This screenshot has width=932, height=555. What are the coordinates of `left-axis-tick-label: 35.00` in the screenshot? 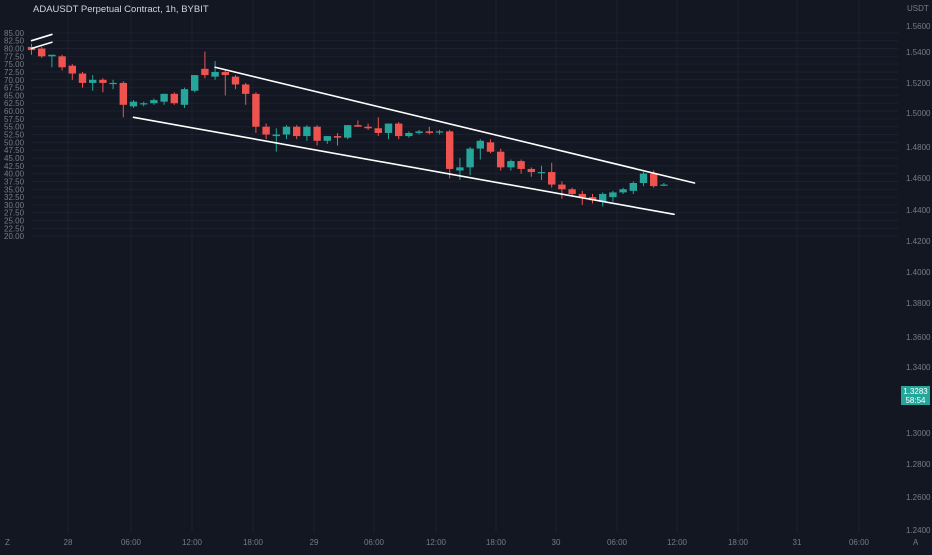 It's located at (14, 189).